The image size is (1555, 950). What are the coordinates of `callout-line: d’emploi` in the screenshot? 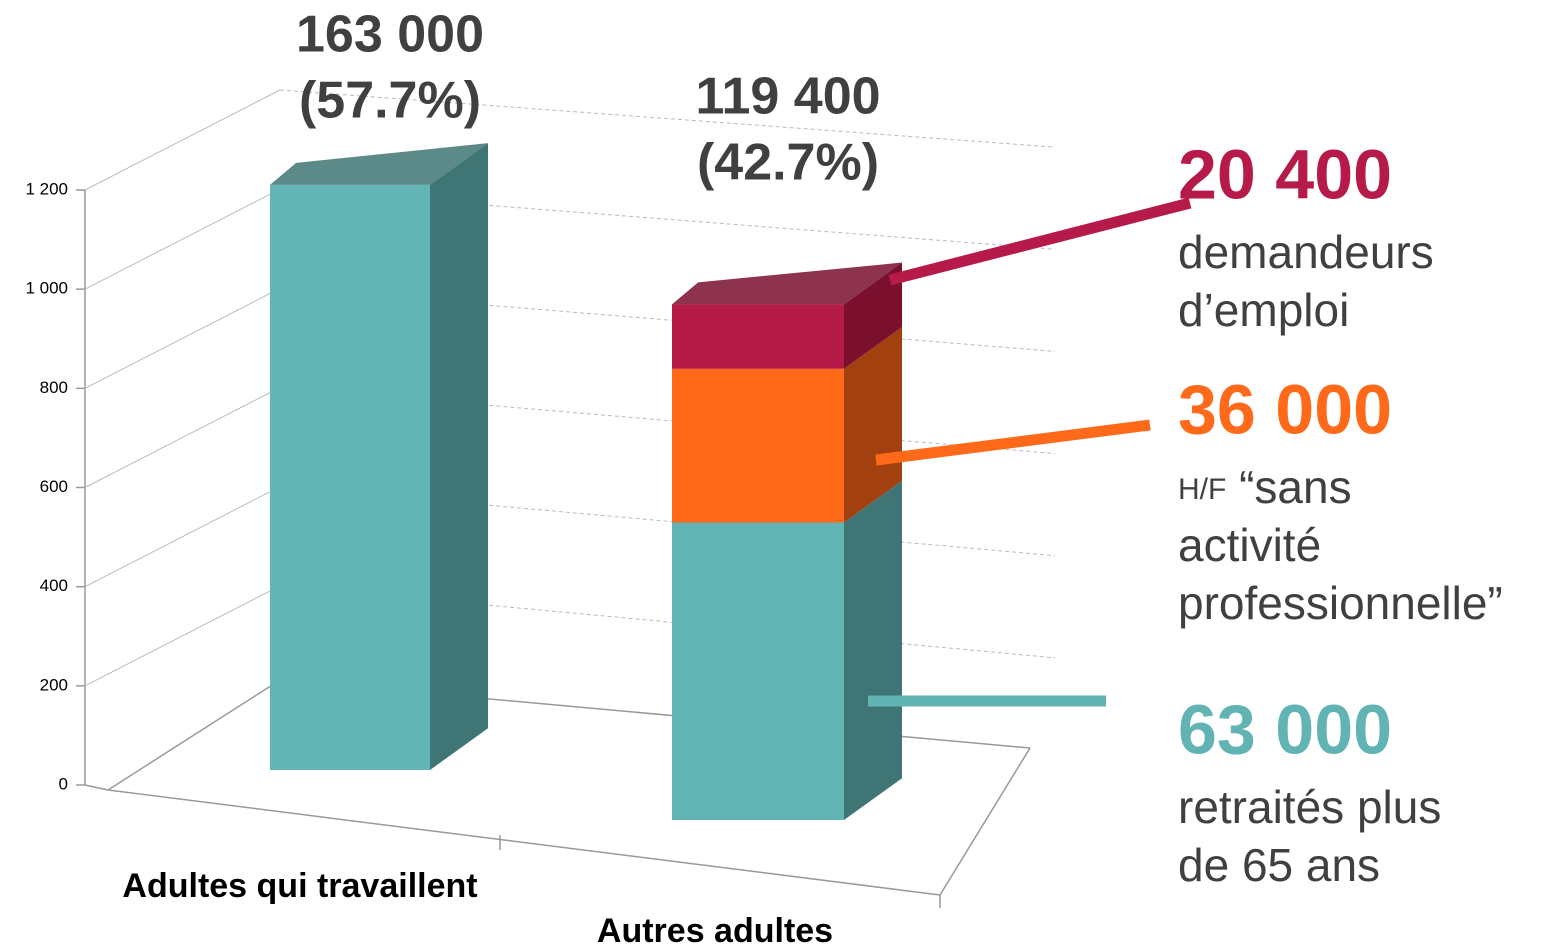 It's located at (1263, 310).